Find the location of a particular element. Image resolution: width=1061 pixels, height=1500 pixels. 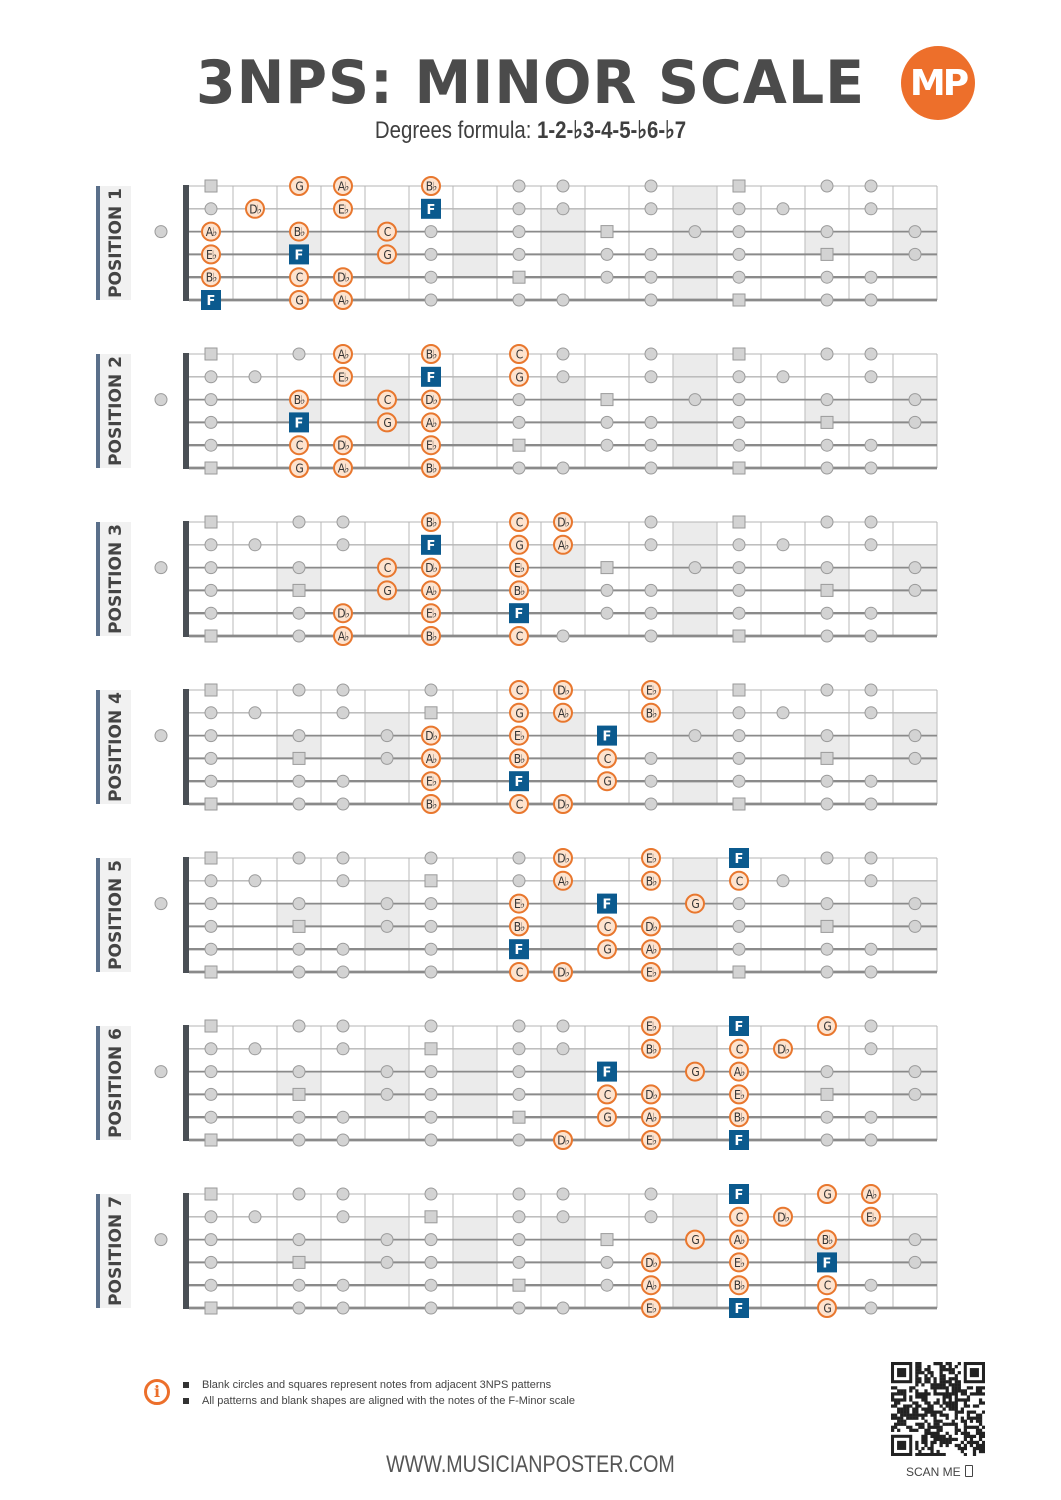

position-label-text: POSITION 1 is located at coordinates (115, 243).